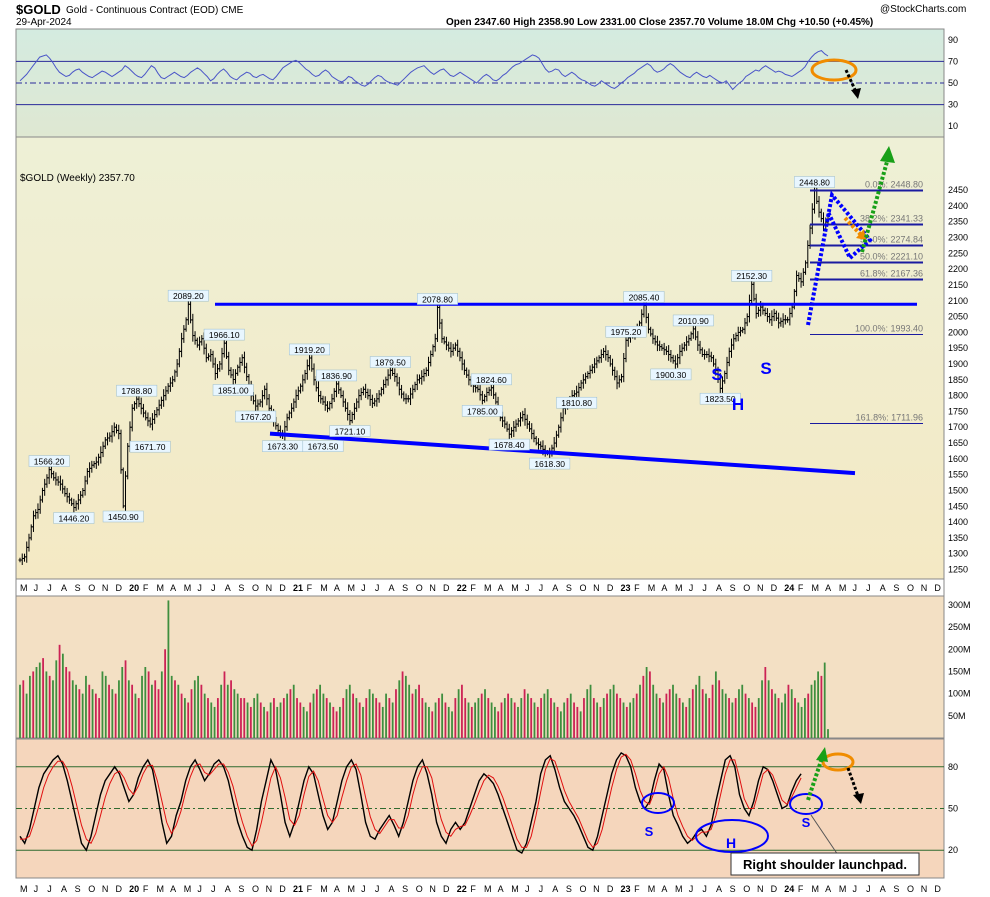 Image resolution: width=990 pixels, height=897 pixels. I want to click on price-month-label: F, so click(637, 588).